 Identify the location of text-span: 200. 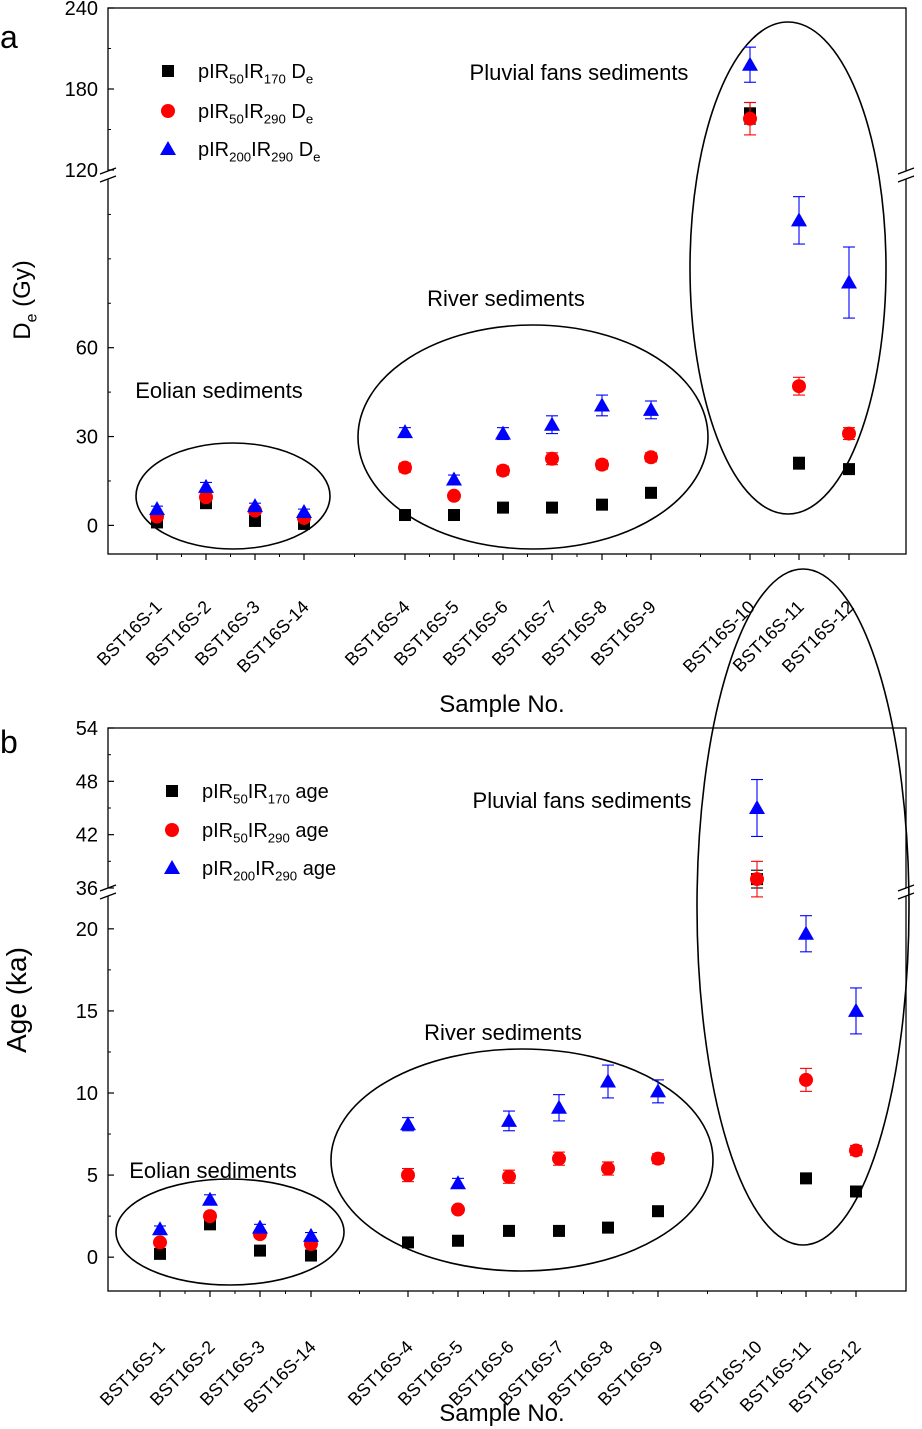
(244, 876).